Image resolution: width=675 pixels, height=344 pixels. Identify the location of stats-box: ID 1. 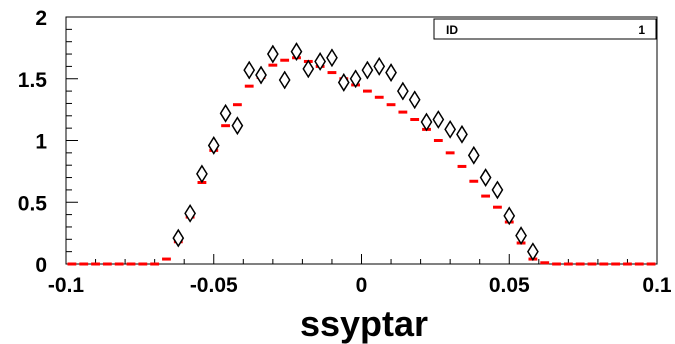
(545, 29).